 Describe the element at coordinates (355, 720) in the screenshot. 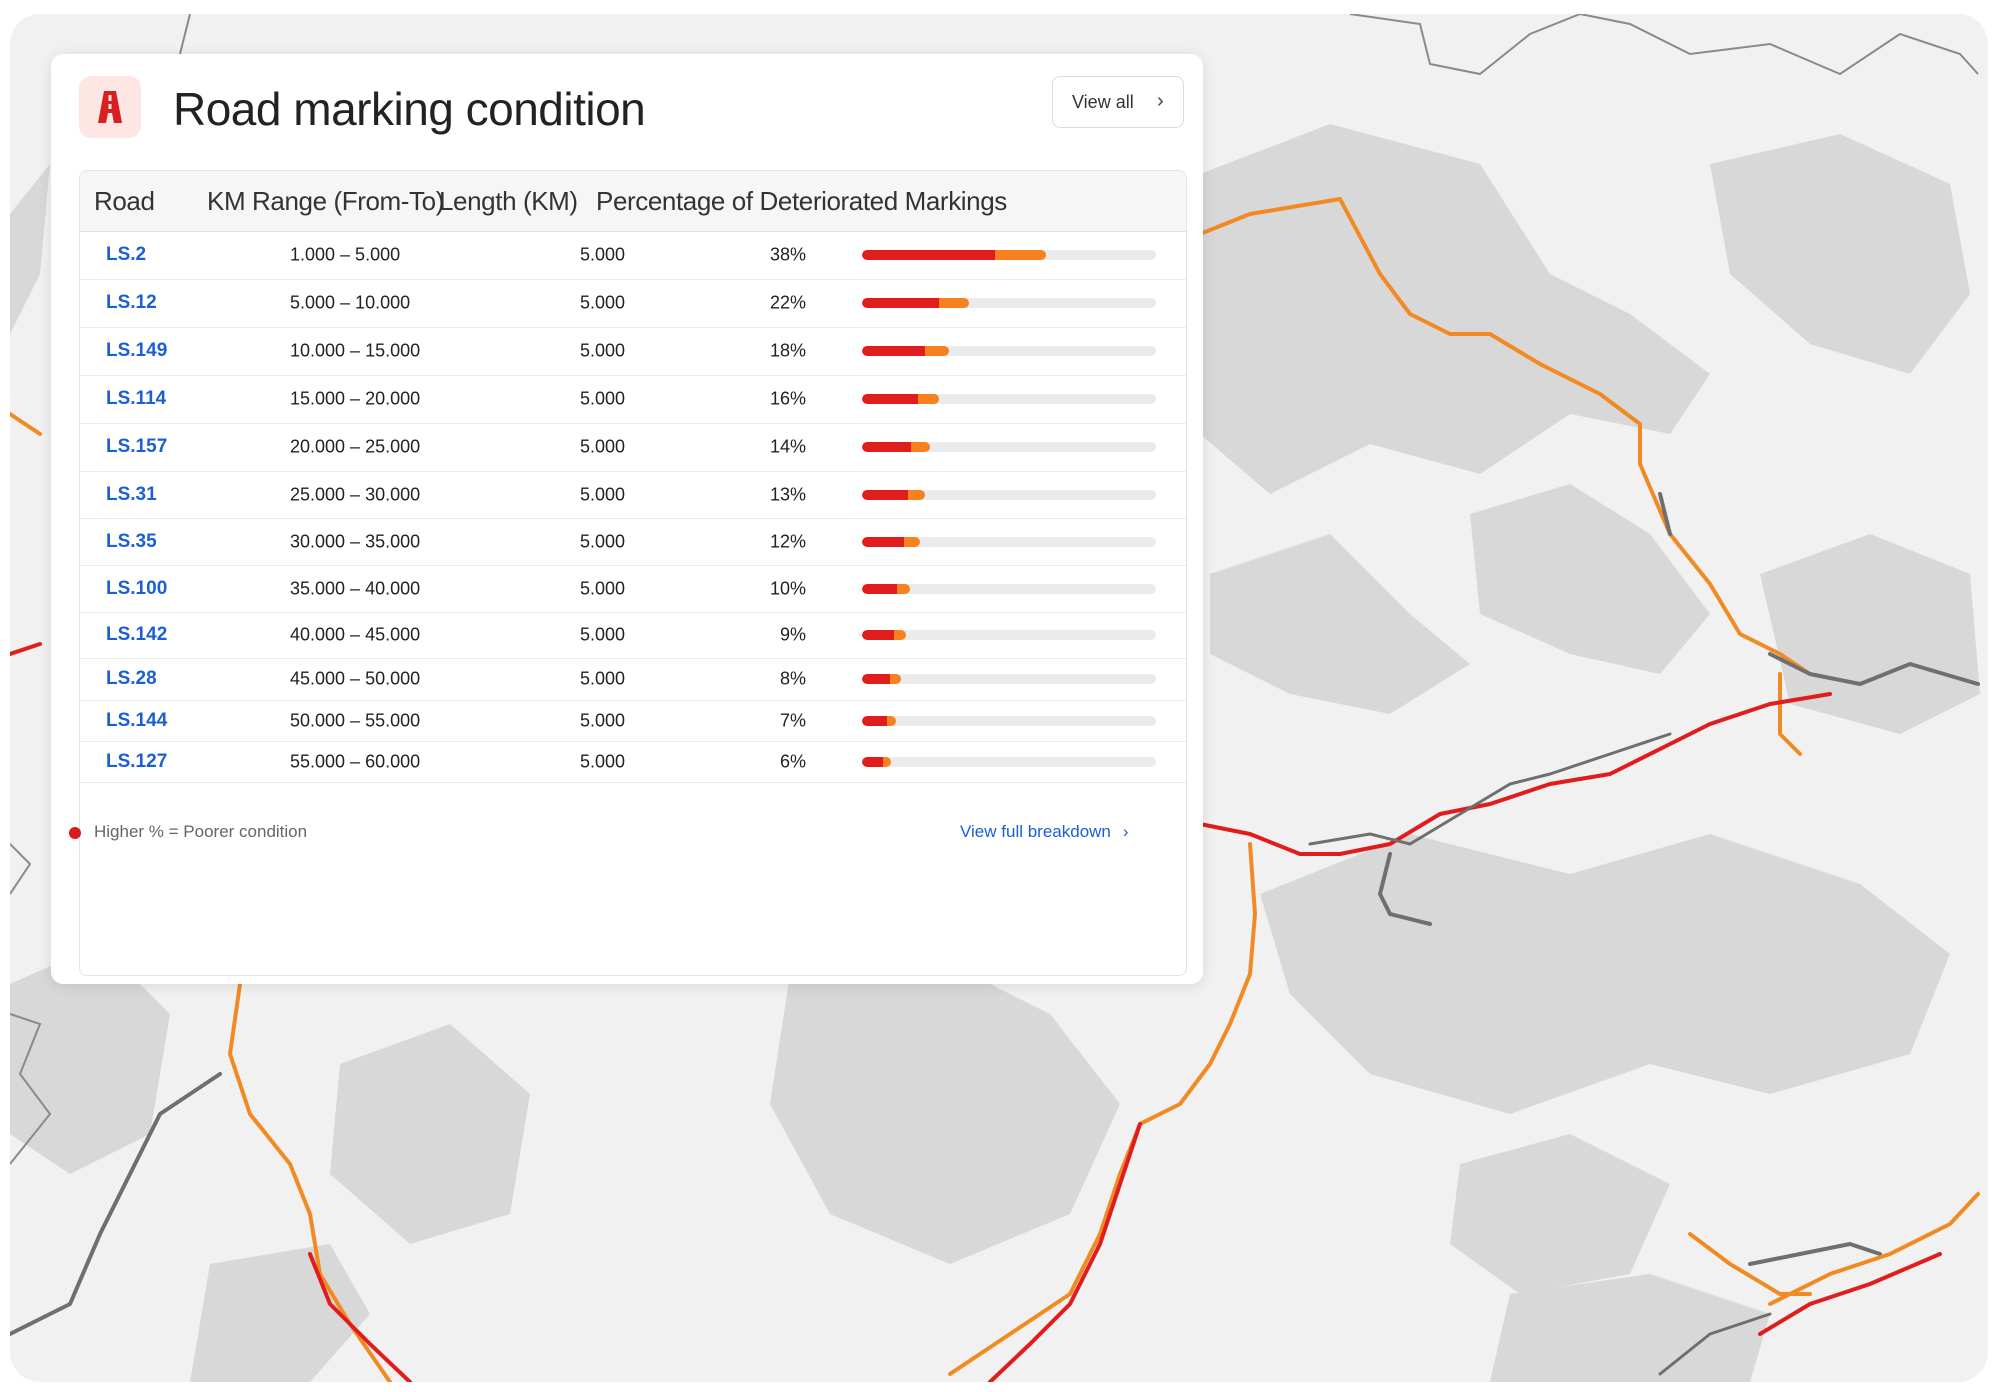

I see `km-range-cell: 50.000 – 55.000` at that location.